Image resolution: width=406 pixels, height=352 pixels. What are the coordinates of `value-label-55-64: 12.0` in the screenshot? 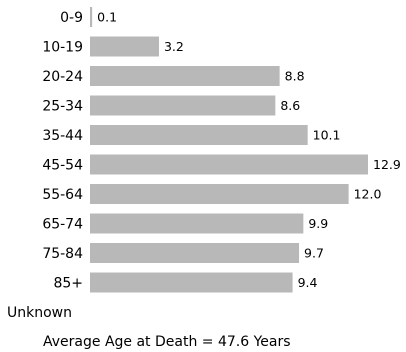 It's located at (368, 194).